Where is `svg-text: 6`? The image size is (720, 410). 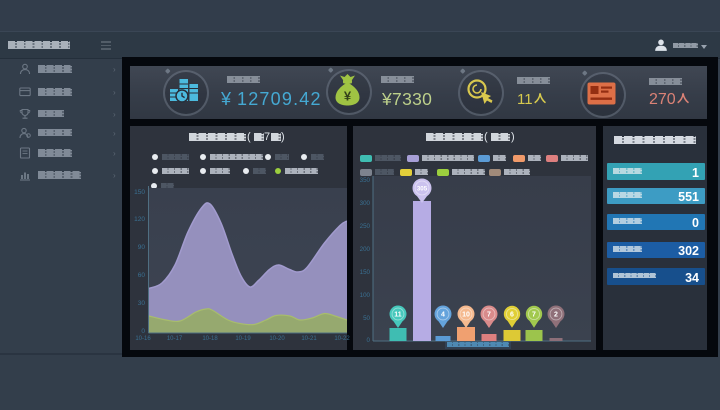 svg-text: 6 is located at coordinates (512, 314).